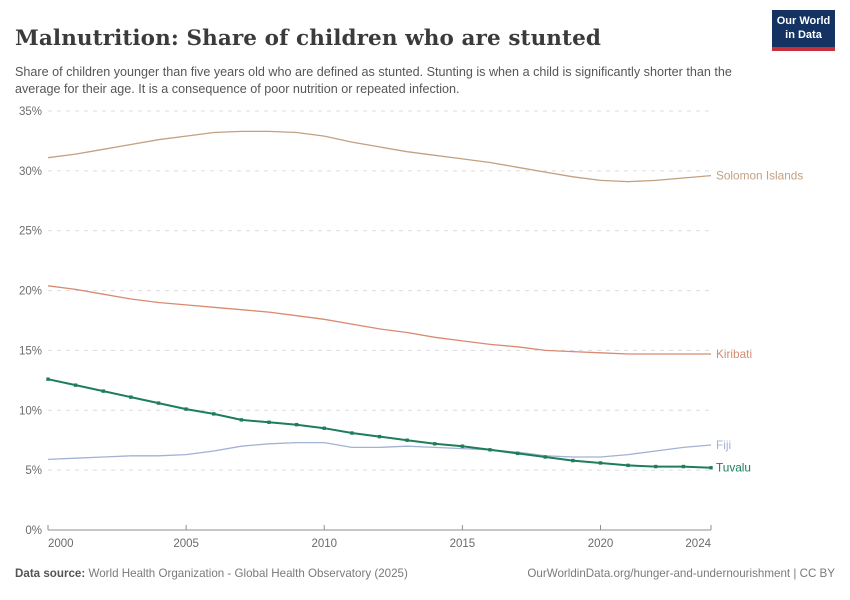 The image size is (850, 600). I want to click on x-axis-label-2024: 2024, so click(698, 544).